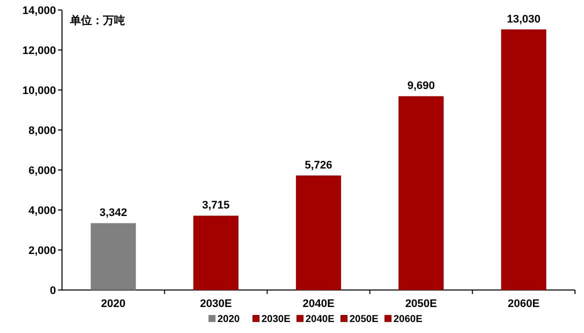 This screenshot has width=584, height=333. Describe the element at coordinates (318, 304) in the screenshot. I see `x-tick-label: 2040E` at that location.